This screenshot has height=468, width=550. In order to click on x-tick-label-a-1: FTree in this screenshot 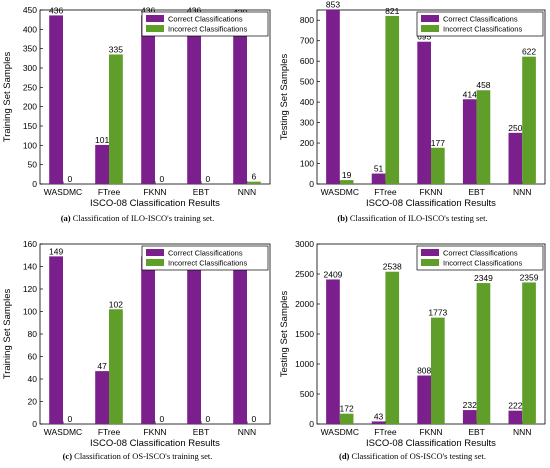, I will do `click(109, 192)`.